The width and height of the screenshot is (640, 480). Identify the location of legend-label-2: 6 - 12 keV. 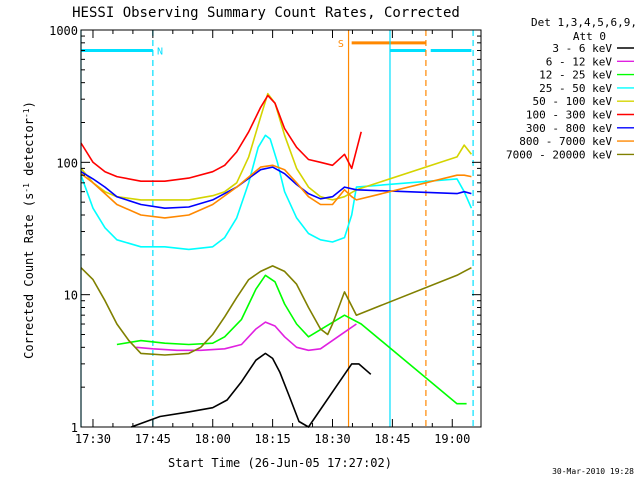
(579, 61).